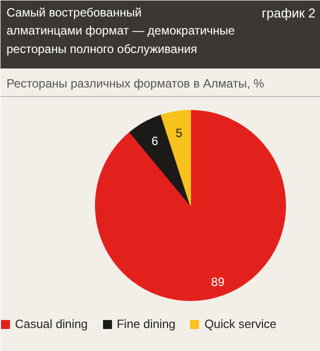 The height and width of the screenshot is (351, 320). Describe the element at coordinates (289, 13) in the screenshot. I see `text: график 2` at that location.